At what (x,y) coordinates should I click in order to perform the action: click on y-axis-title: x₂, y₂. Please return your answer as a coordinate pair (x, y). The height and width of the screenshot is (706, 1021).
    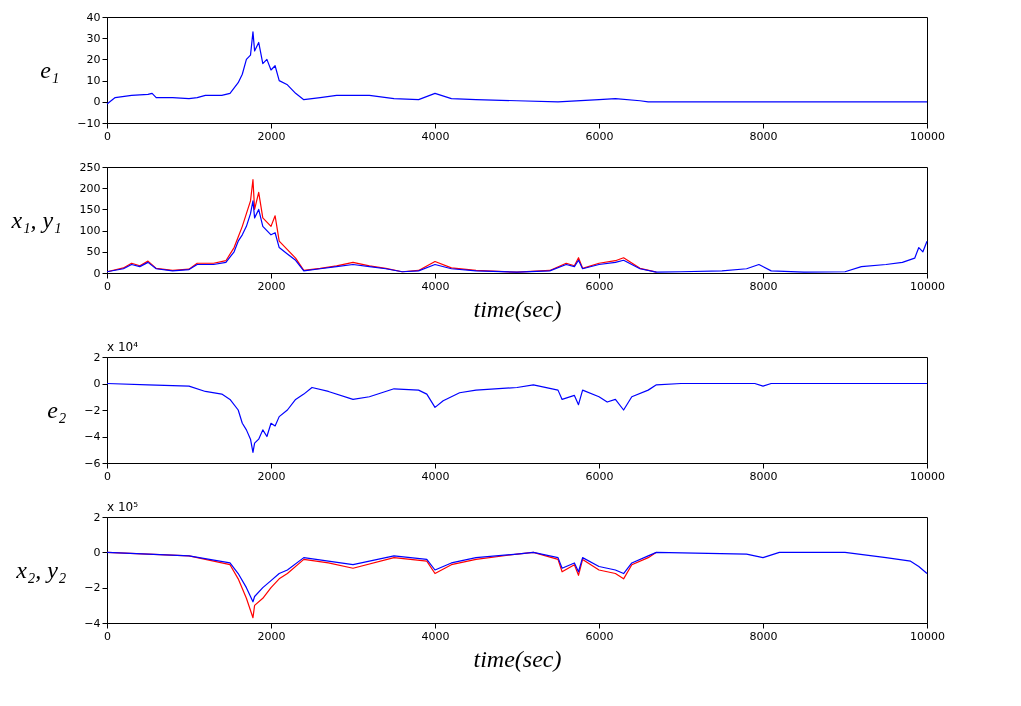
    Looking at the image, I should click on (41, 569).